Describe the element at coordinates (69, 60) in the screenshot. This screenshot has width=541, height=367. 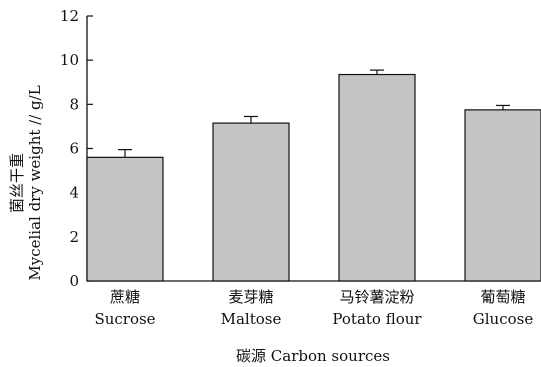
I see `y-tick-label: 10` at that location.